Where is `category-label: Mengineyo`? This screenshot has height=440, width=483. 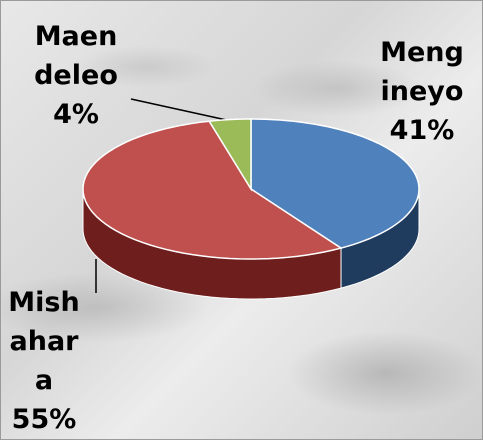
category-label: Mengineyo is located at coordinates (422, 72).